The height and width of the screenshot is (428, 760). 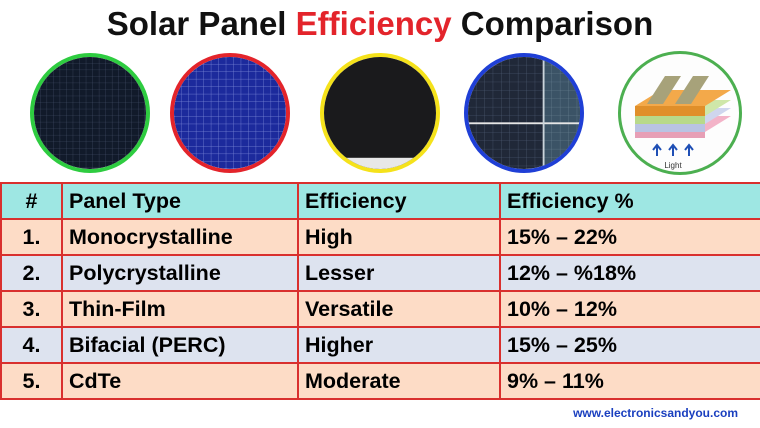 I want to click on row-efficiency-percent: 12% – %18%, so click(x=629, y=273).